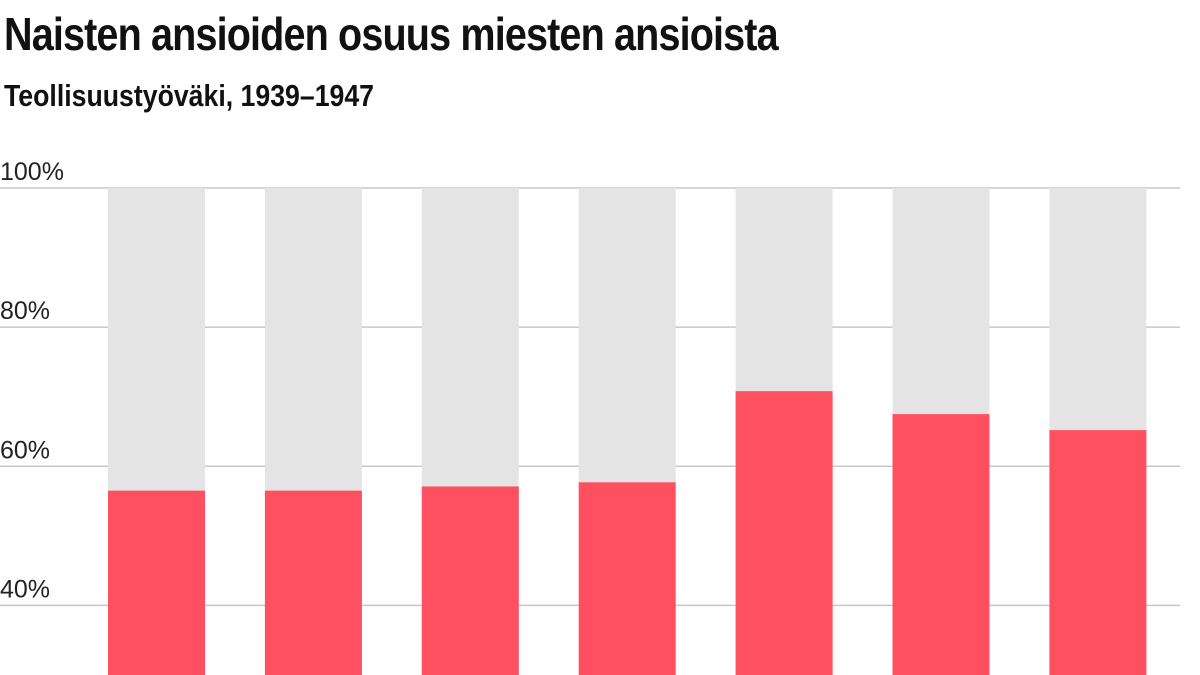 The height and width of the screenshot is (675, 1200). I want to click on y-tick-label: 60%, so click(25, 450).